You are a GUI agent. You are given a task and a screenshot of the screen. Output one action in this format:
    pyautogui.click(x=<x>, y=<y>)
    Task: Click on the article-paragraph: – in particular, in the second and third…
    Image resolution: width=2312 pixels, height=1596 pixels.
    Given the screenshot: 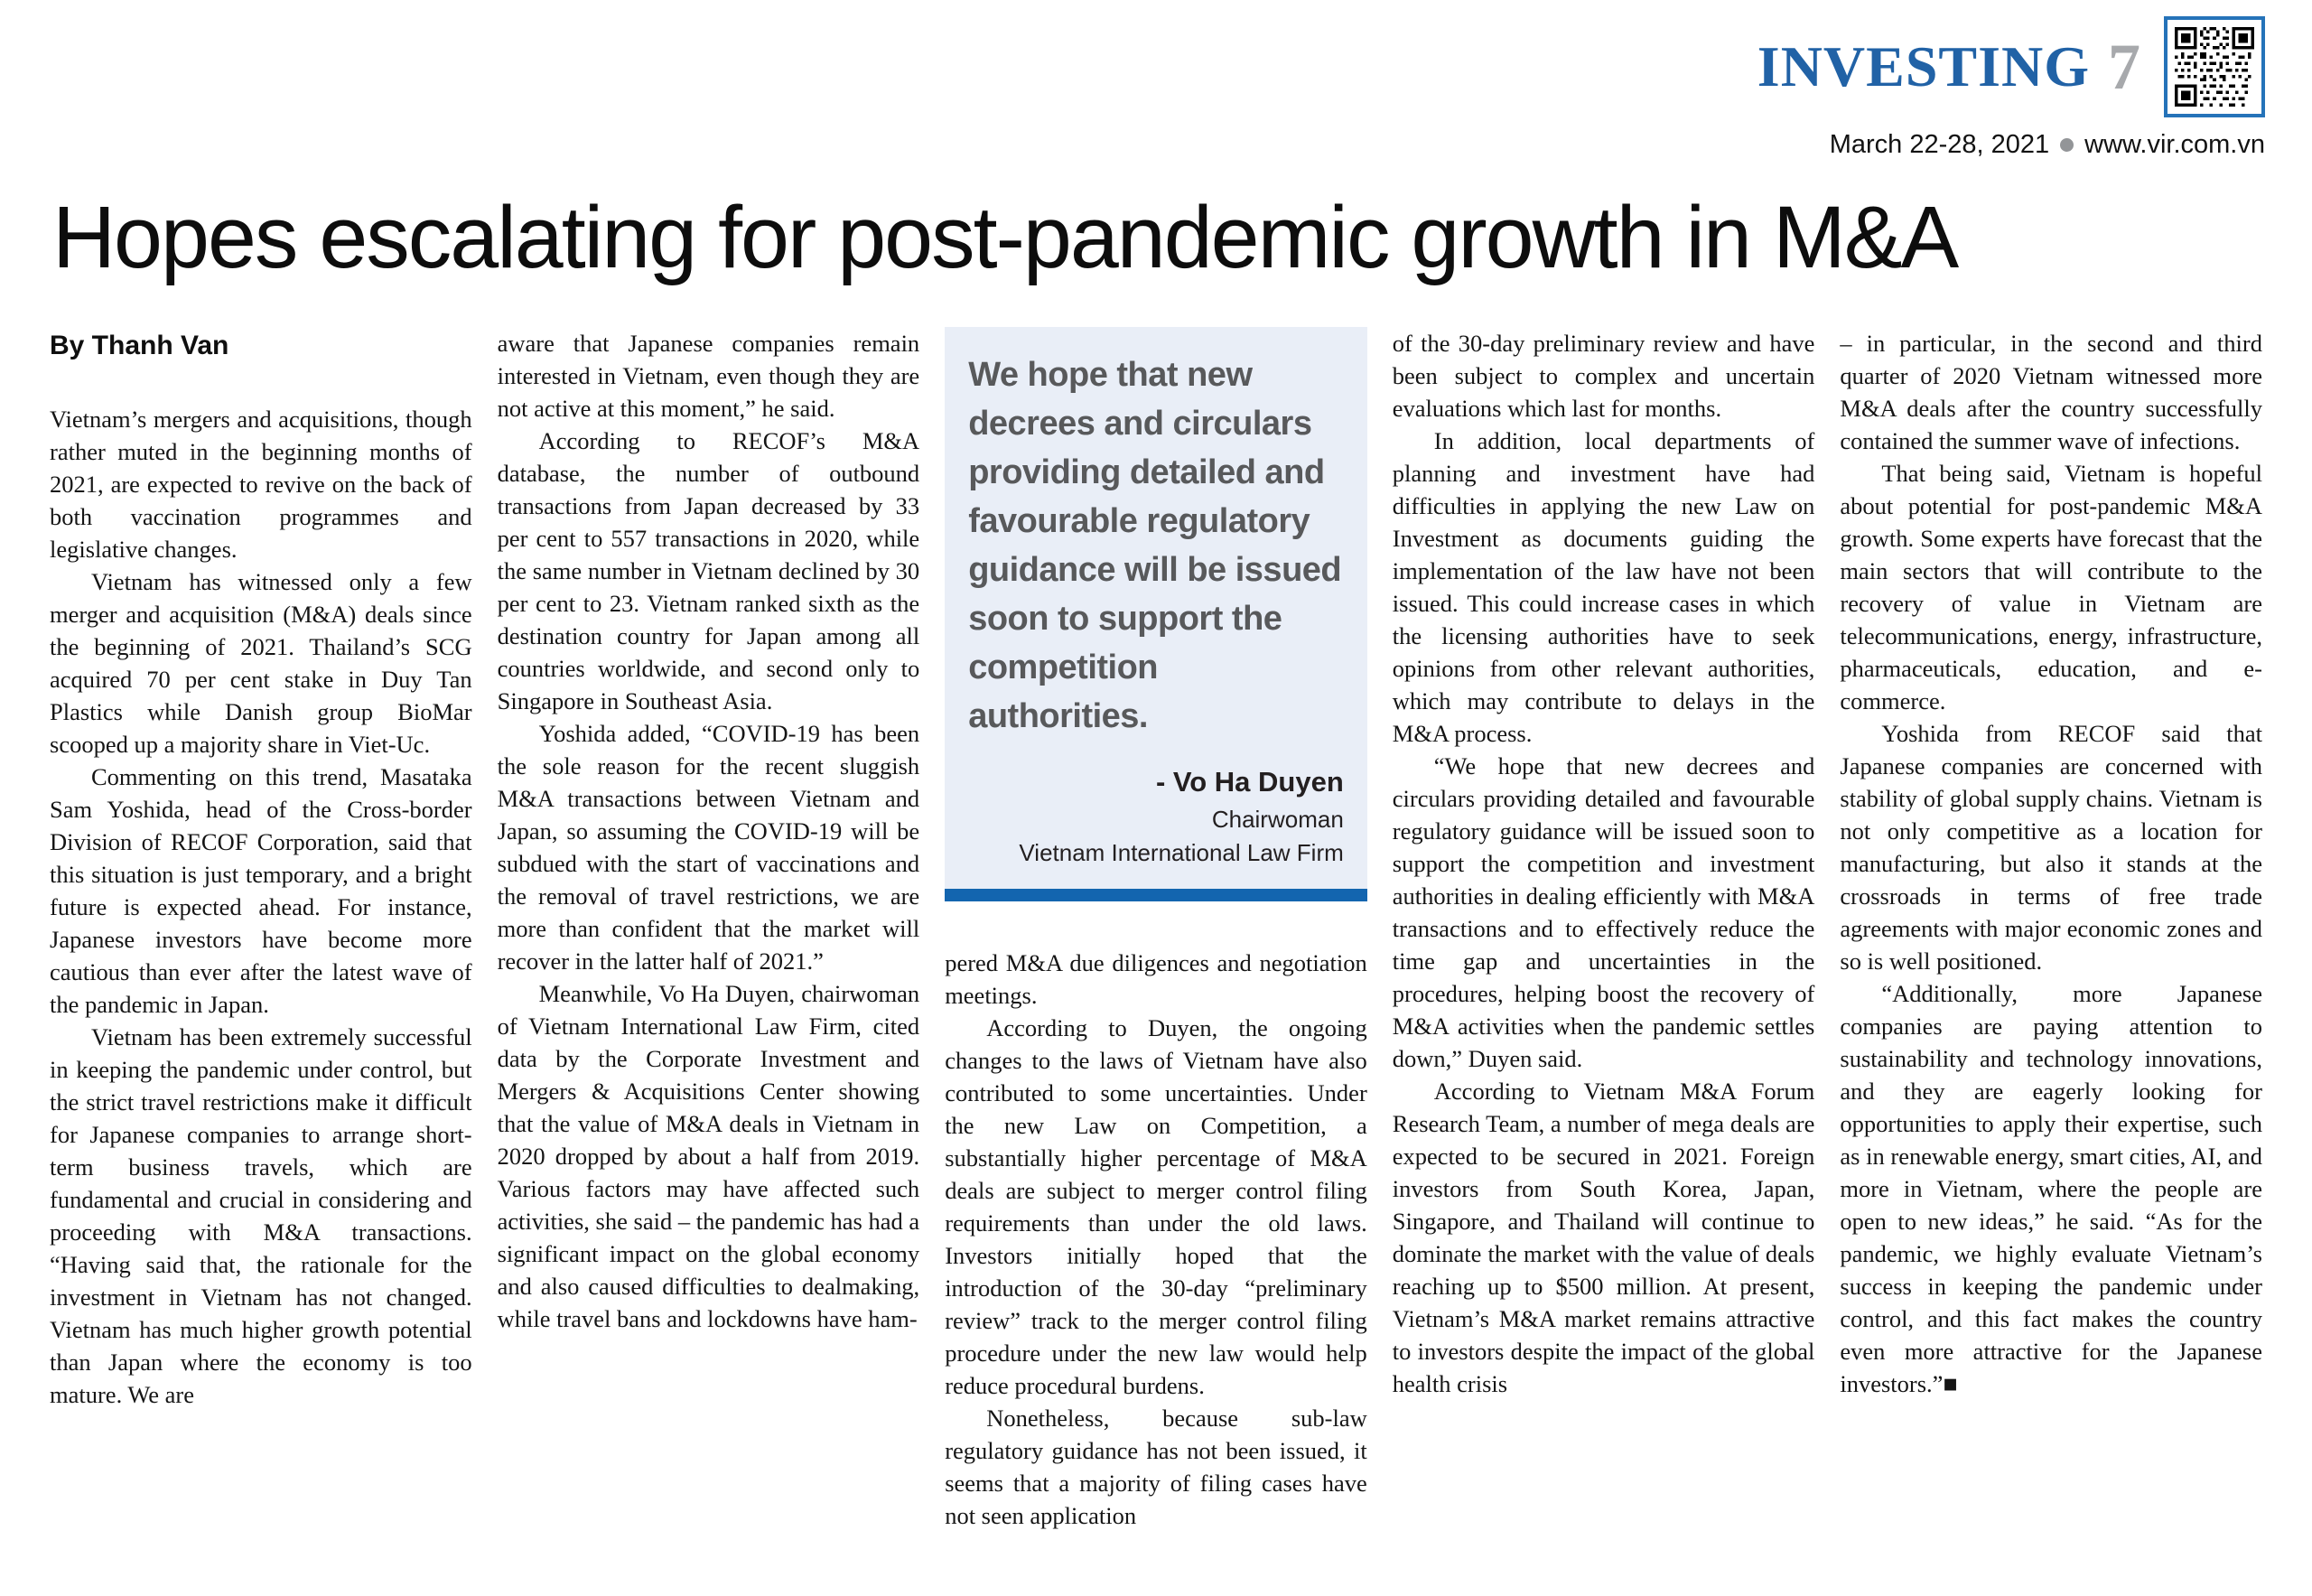 What is the action you would take?
    pyautogui.click(x=2051, y=392)
    